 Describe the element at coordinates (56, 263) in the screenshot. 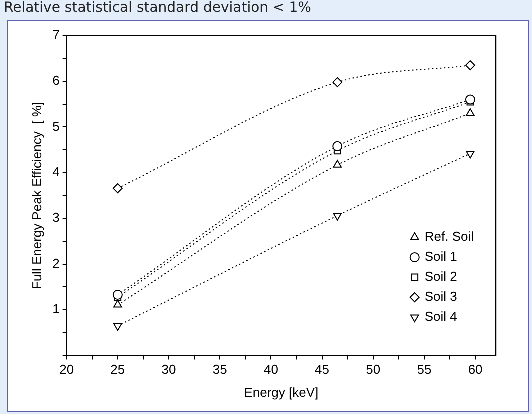

I see `y-tick-label: 2` at that location.